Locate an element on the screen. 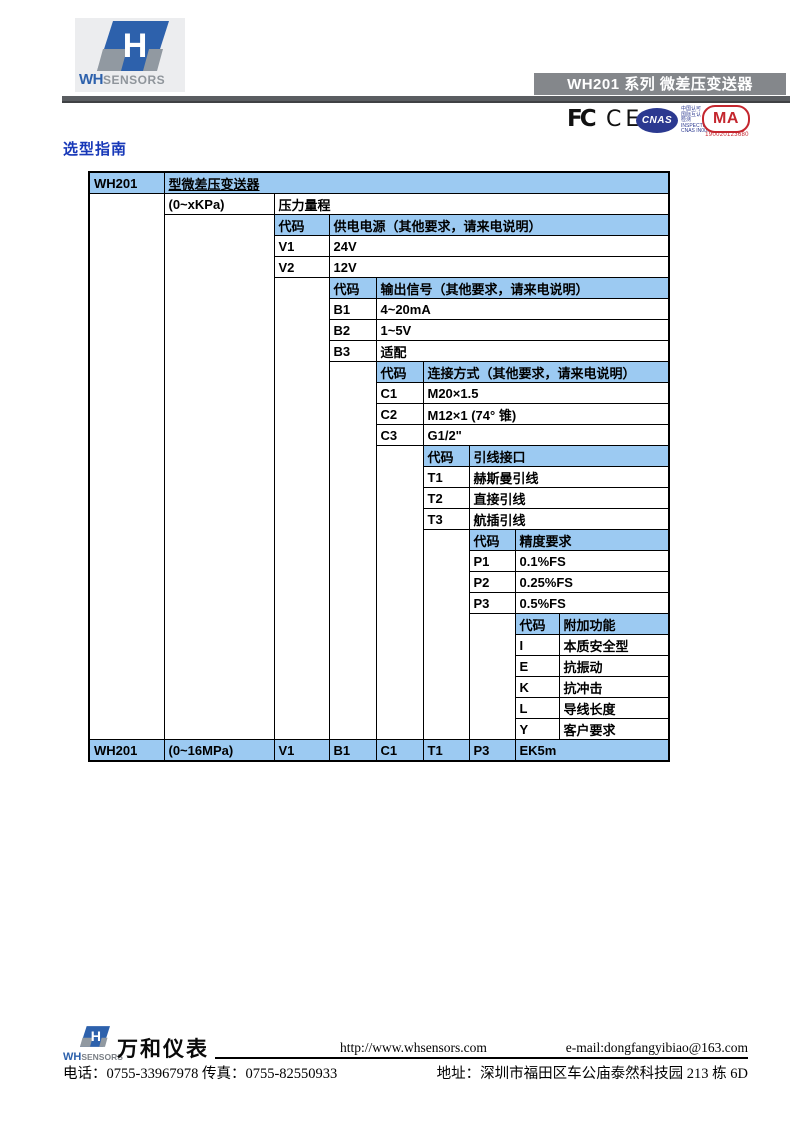 This screenshot has height=1122, width=793. cma-number: 190020123680 is located at coordinates (727, 135).